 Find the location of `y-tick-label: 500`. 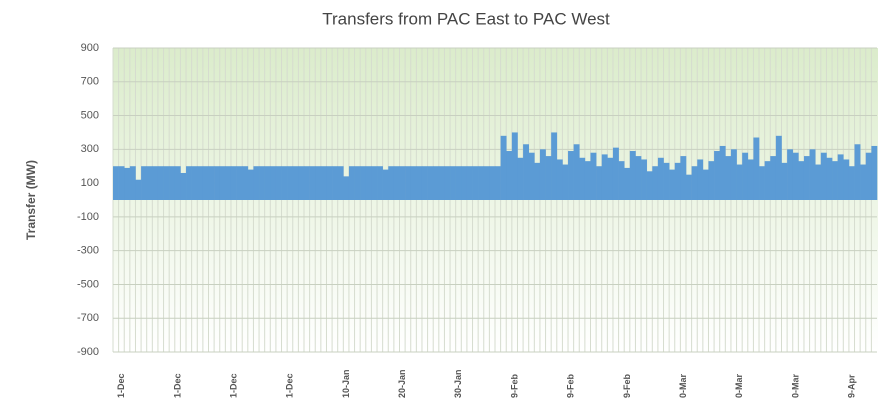

y-tick-label: 500 is located at coordinates (90, 115).